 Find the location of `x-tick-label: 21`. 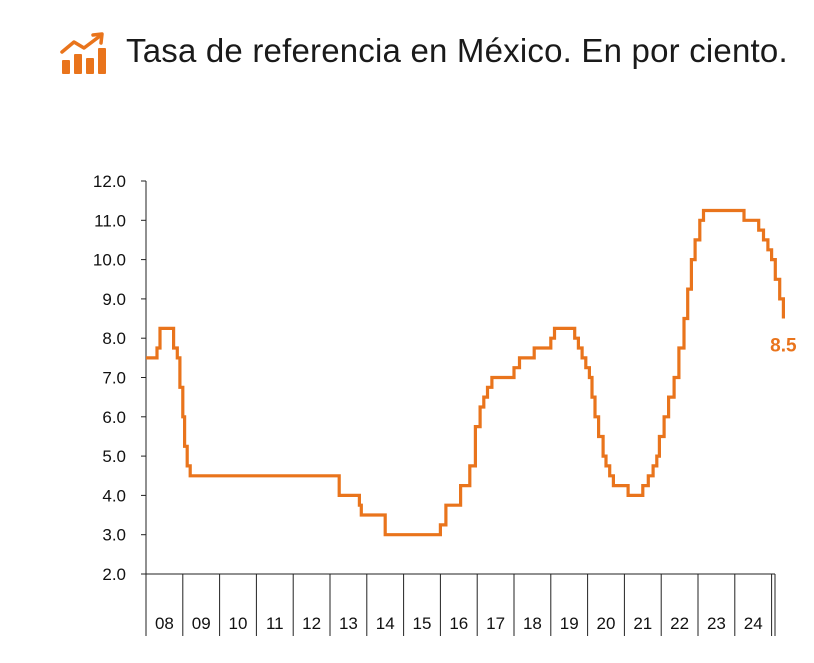

x-tick-label: 21 is located at coordinates (642, 623).